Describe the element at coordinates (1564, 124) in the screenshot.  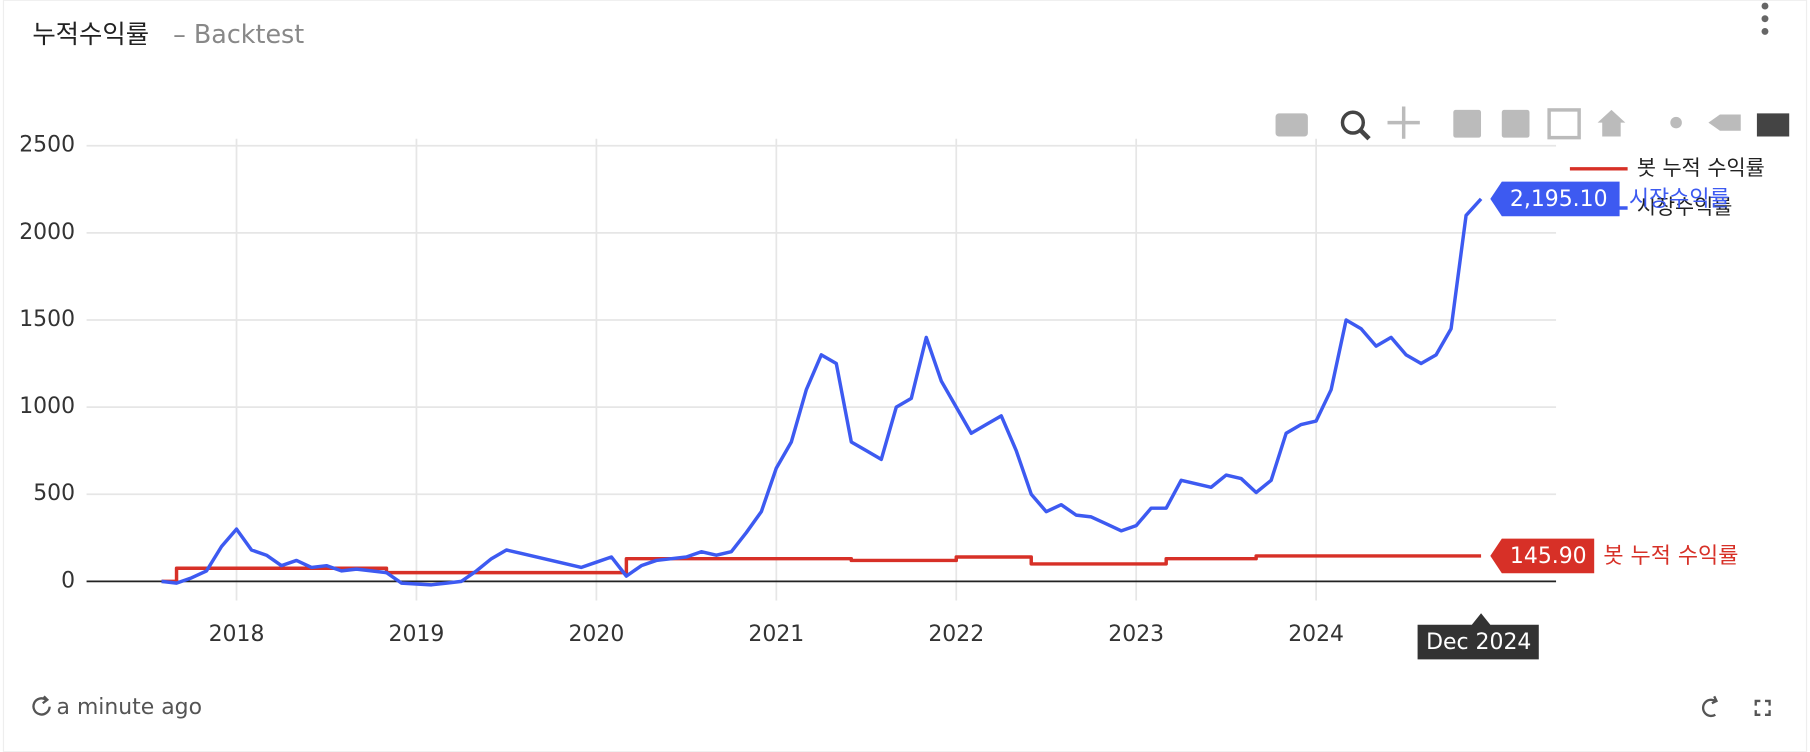
I see `autoscale-button` at that location.